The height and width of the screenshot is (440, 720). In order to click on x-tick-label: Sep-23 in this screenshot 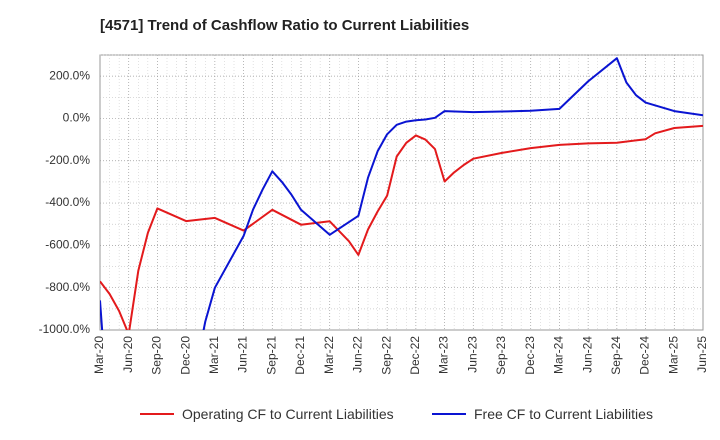, I will do `click(501, 355)`.